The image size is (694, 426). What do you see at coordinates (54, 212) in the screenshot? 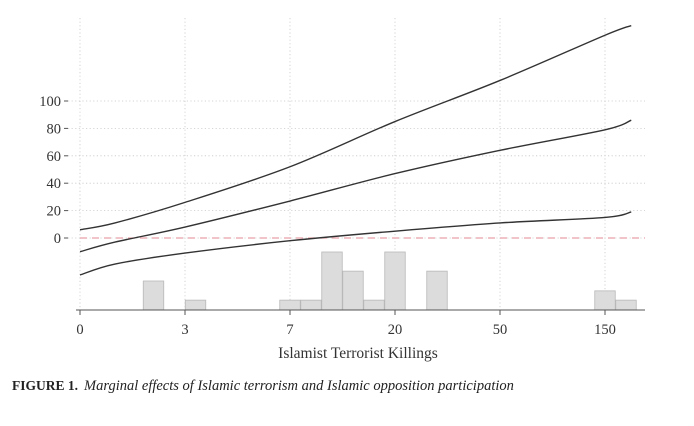
I see `y-tick-label: 20` at bounding box center [54, 212].